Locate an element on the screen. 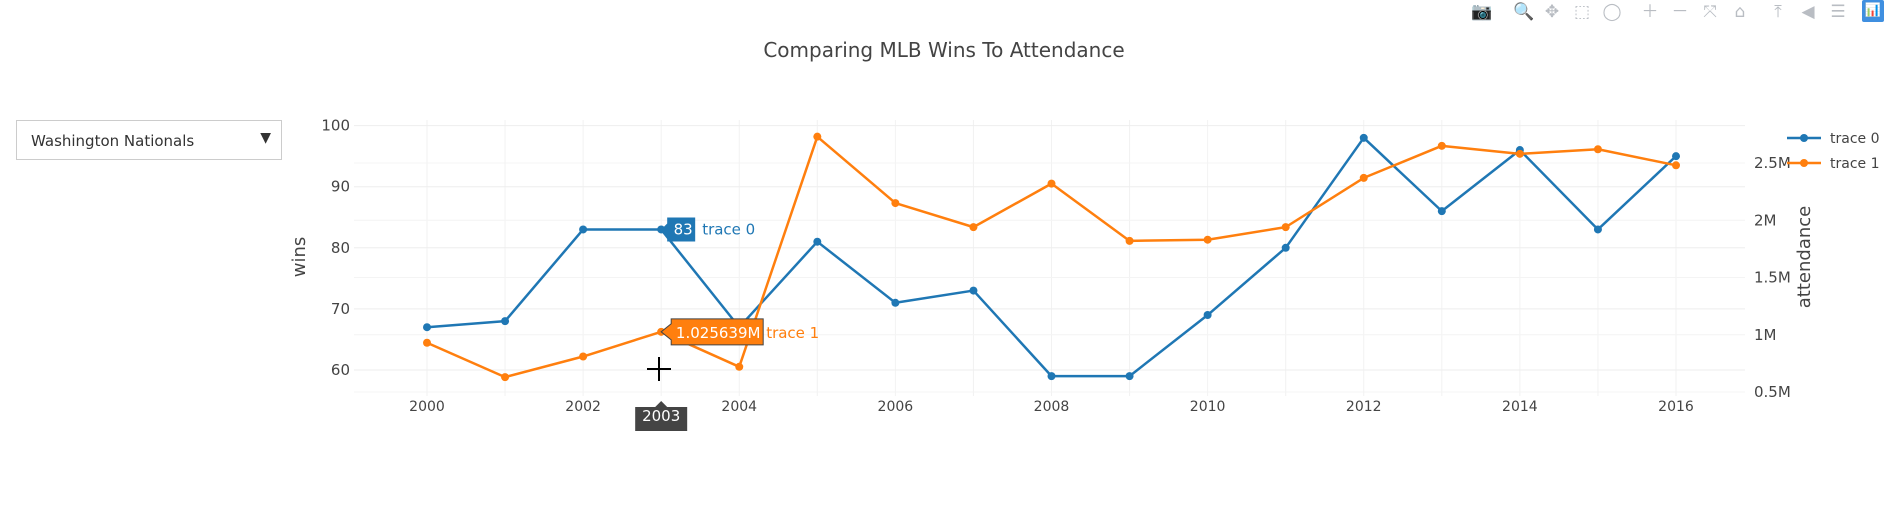 Image resolution: width=1890 pixels, height=523 pixels. y2-tick-label: 1.5M is located at coordinates (1772, 278).